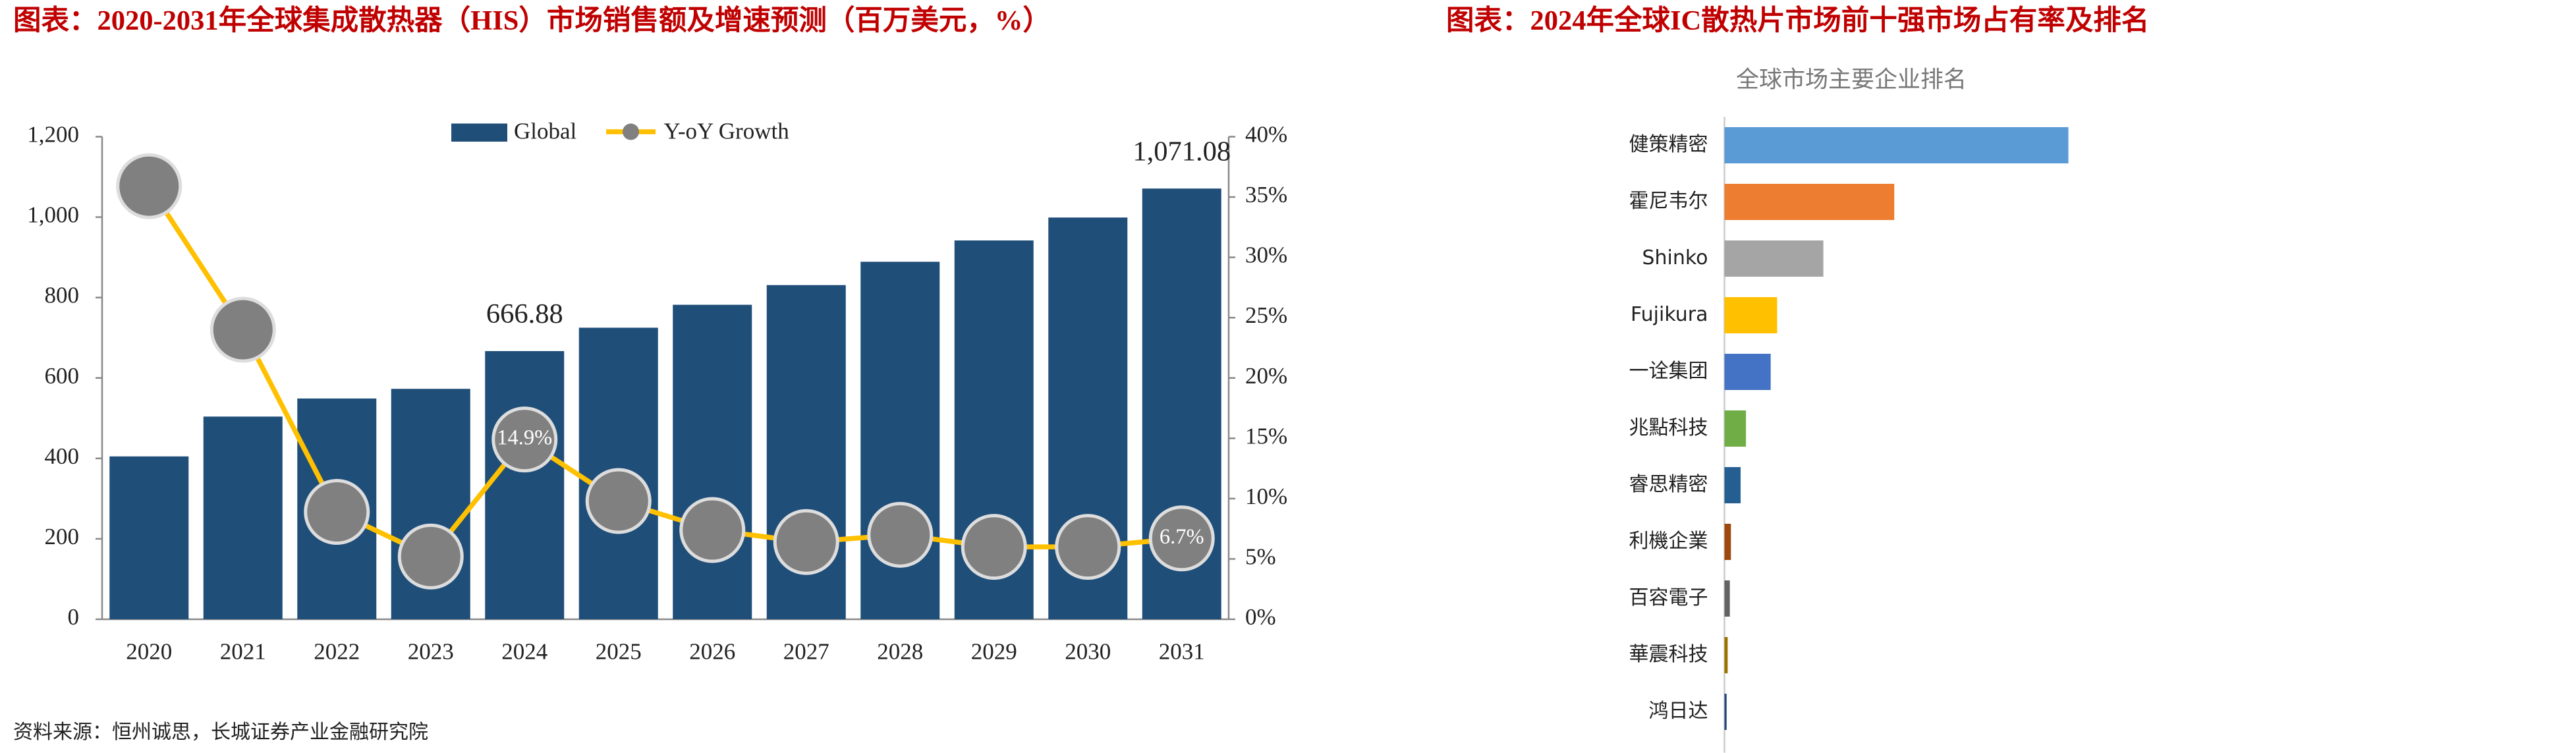  I want to click on x-tick-label: 2020, so click(149, 652).